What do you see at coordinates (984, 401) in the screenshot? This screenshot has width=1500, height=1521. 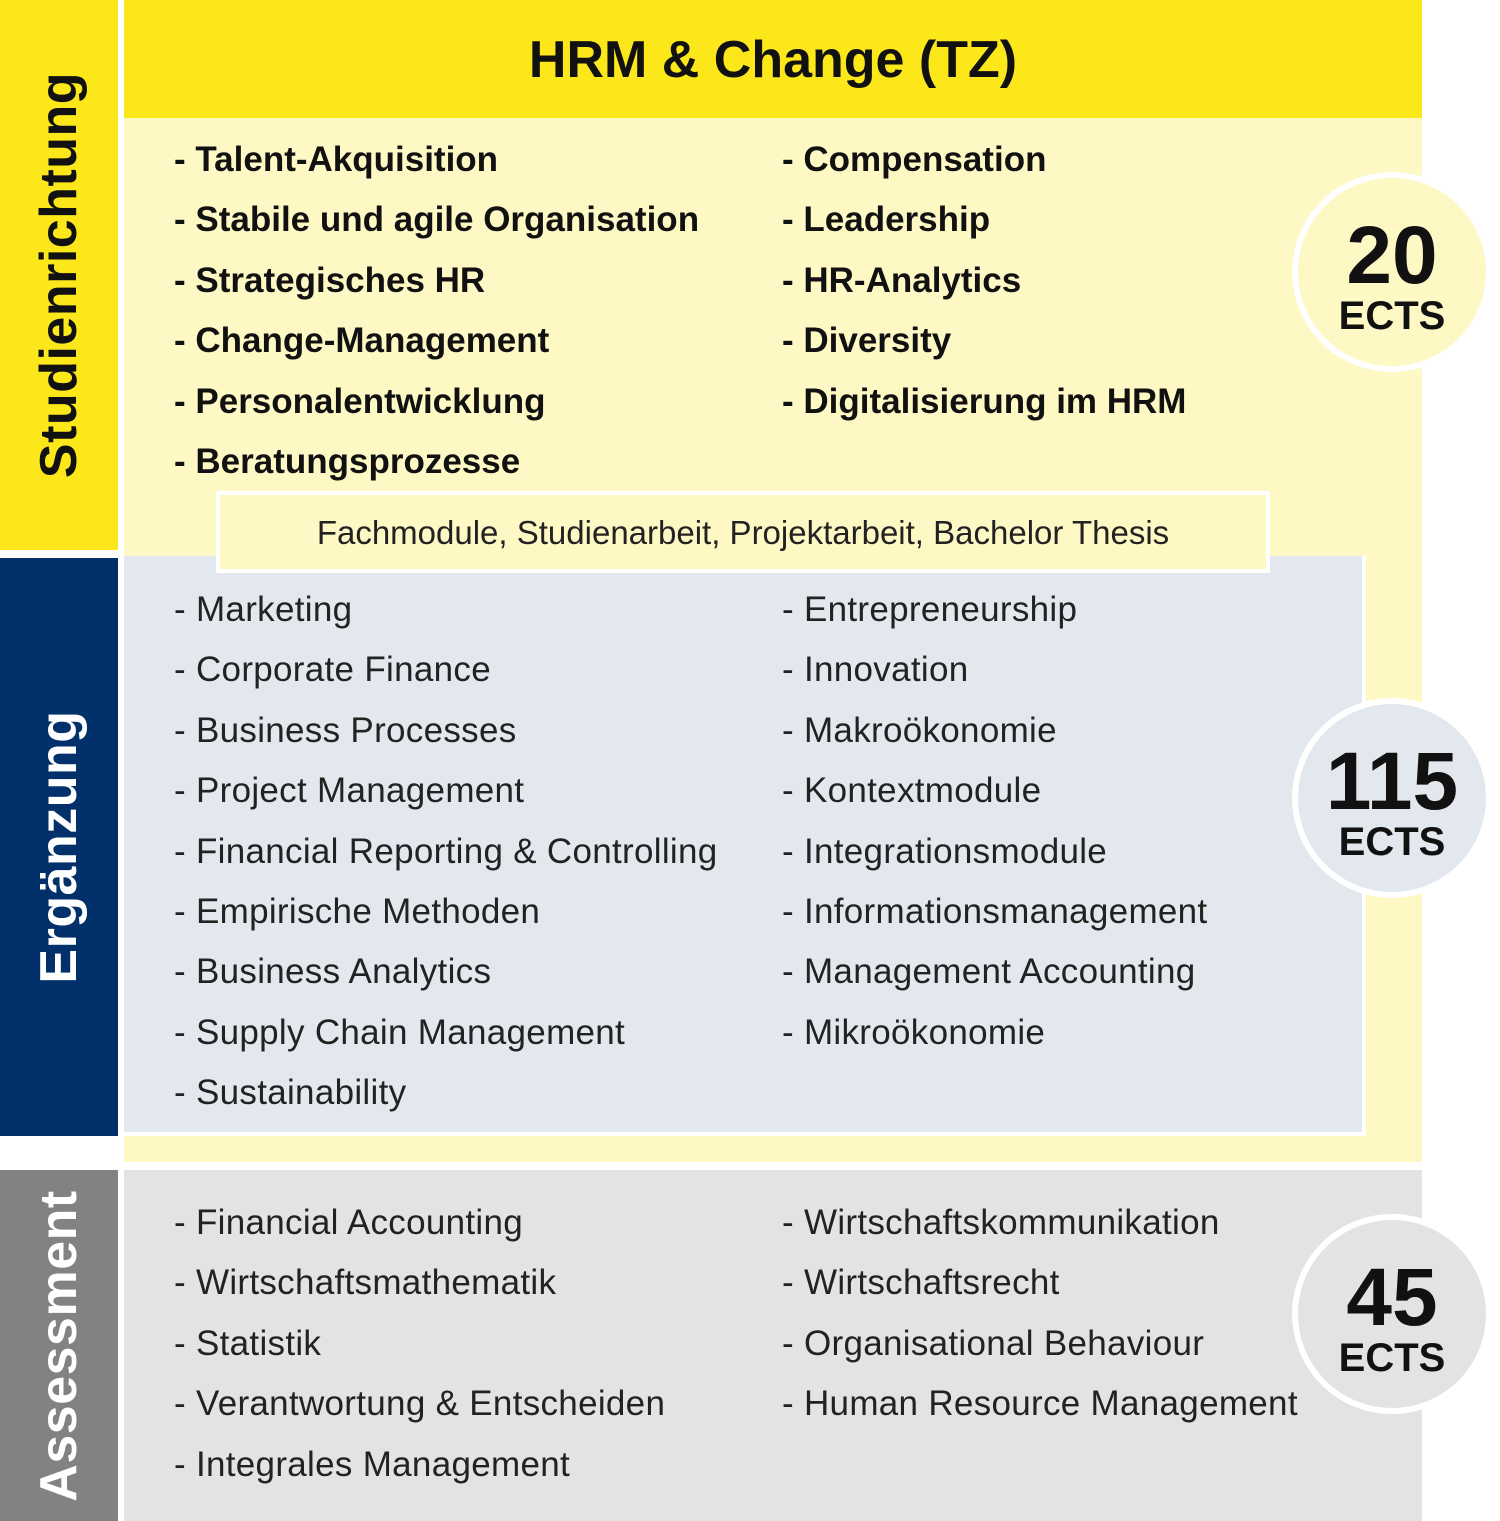 I see `list-item: - Digitalisierung im HRM` at bounding box center [984, 401].